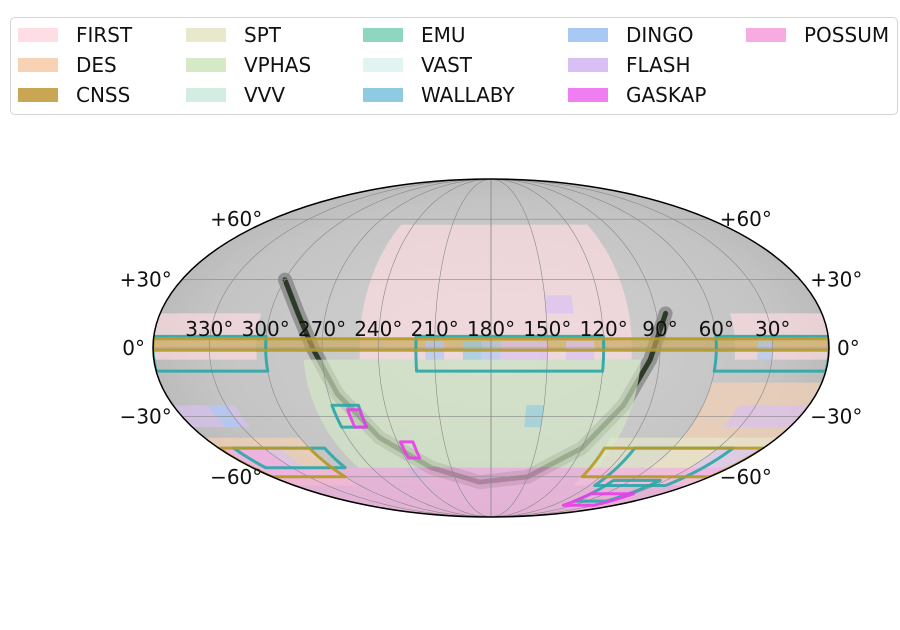 This screenshot has height=630, width=900. Describe the element at coordinates (236, 95) in the screenshot. I see `legend-item-vvv: VVV` at that location.